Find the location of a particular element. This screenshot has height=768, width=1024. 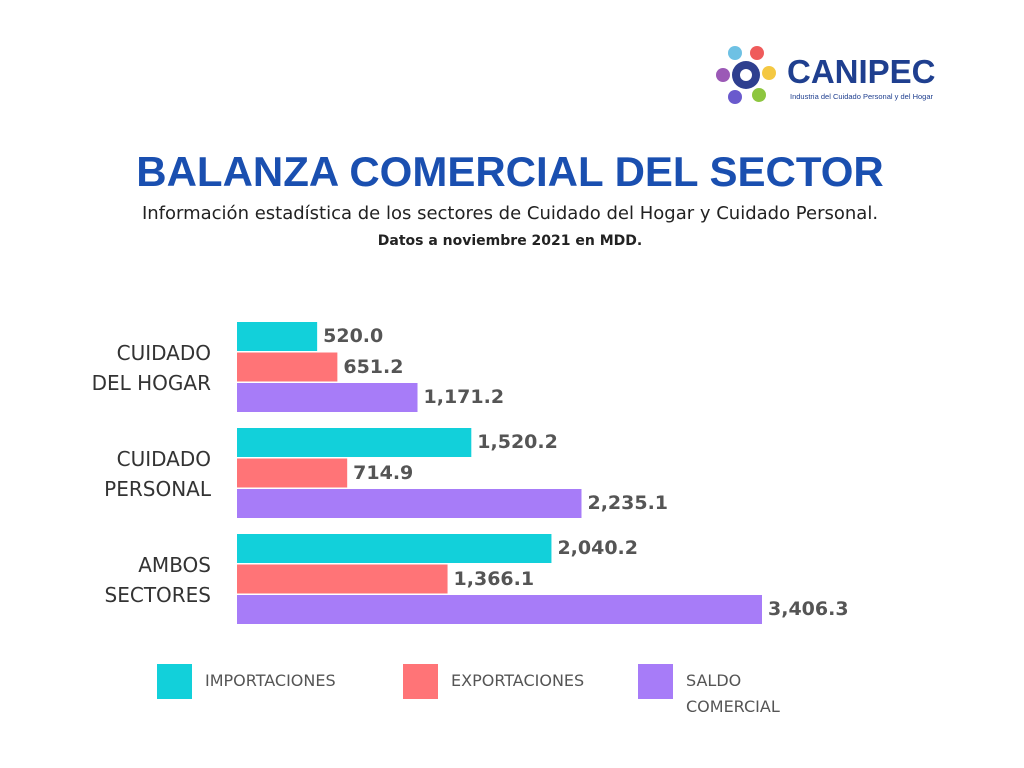

value-label: 1,366.1 is located at coordinates (494, 578).